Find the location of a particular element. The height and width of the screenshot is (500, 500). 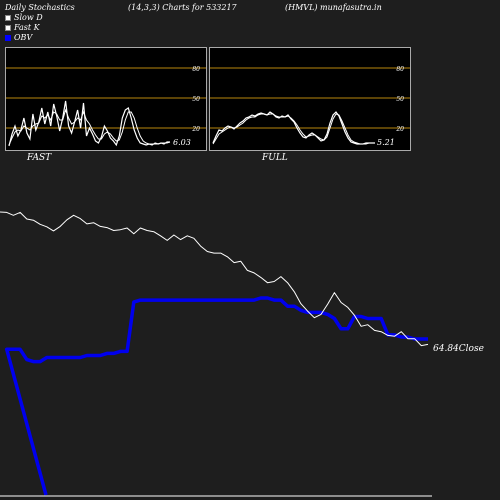

legend-item-slow-d: Slow D is located at coordinates (24, 17).